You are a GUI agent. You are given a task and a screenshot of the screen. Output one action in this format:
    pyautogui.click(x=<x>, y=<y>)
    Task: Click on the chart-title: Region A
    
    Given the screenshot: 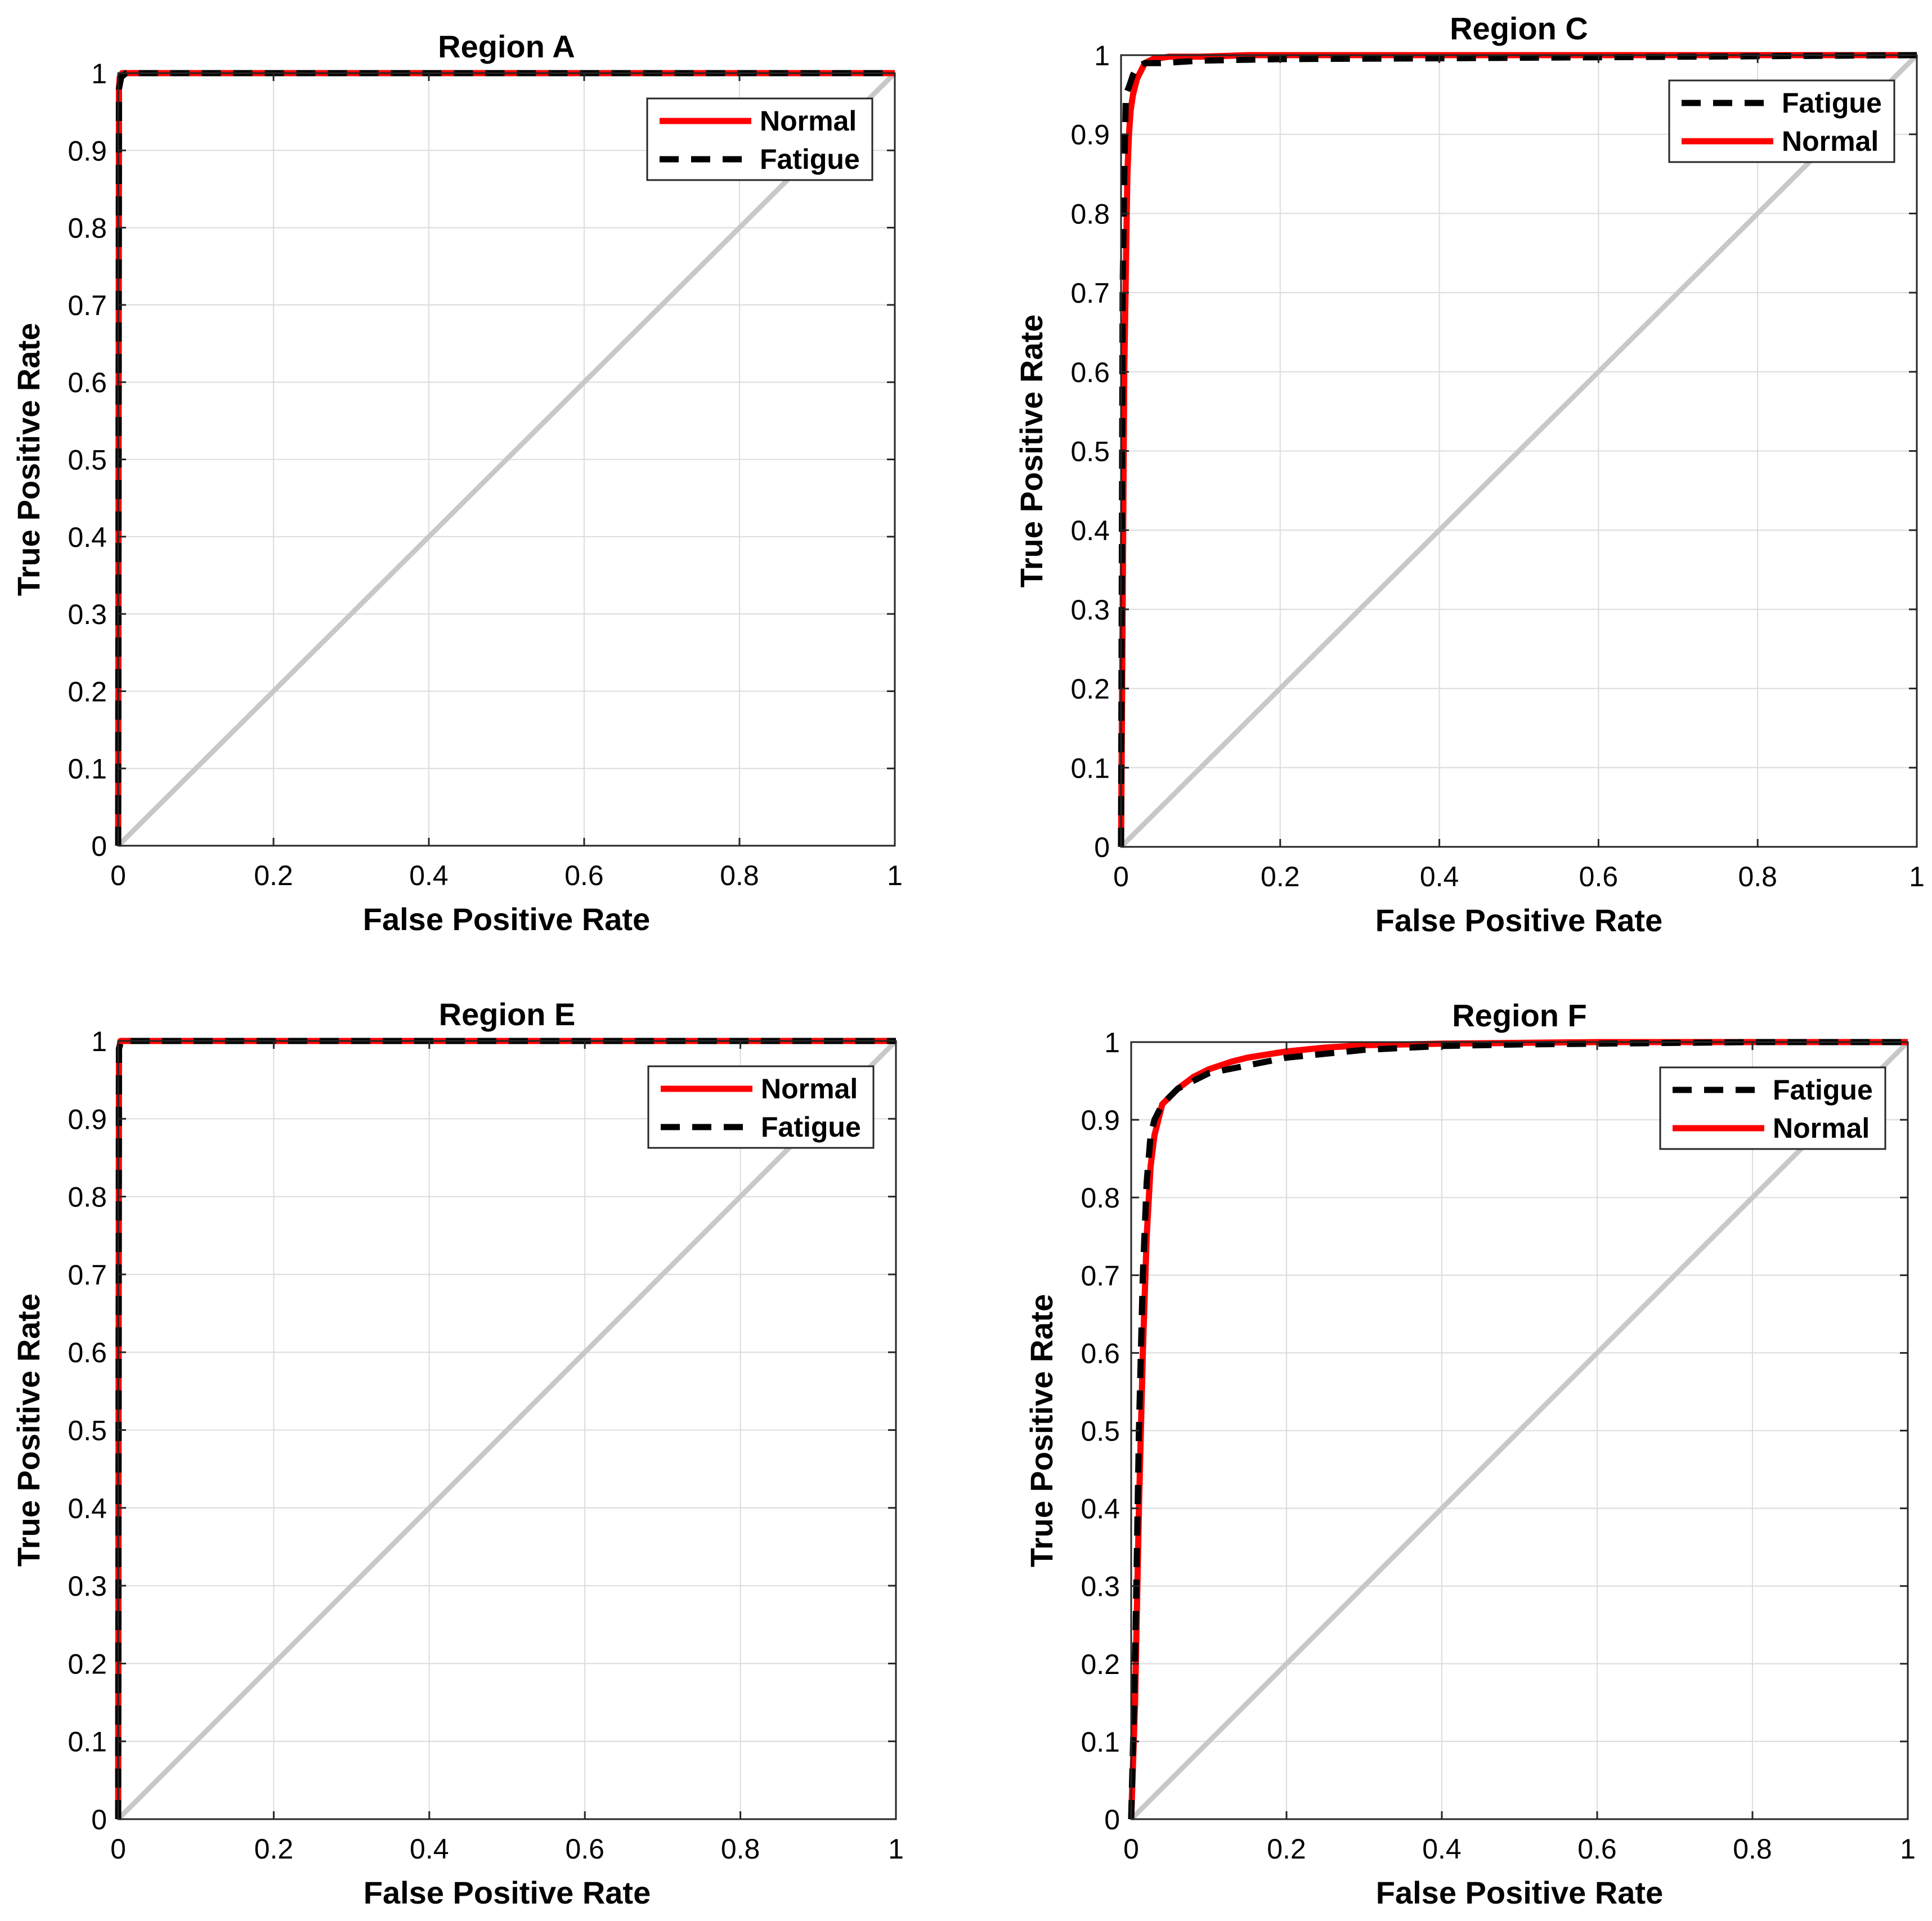 What is the action you would take?
    pyautogui.click(x=507, y=46)
    